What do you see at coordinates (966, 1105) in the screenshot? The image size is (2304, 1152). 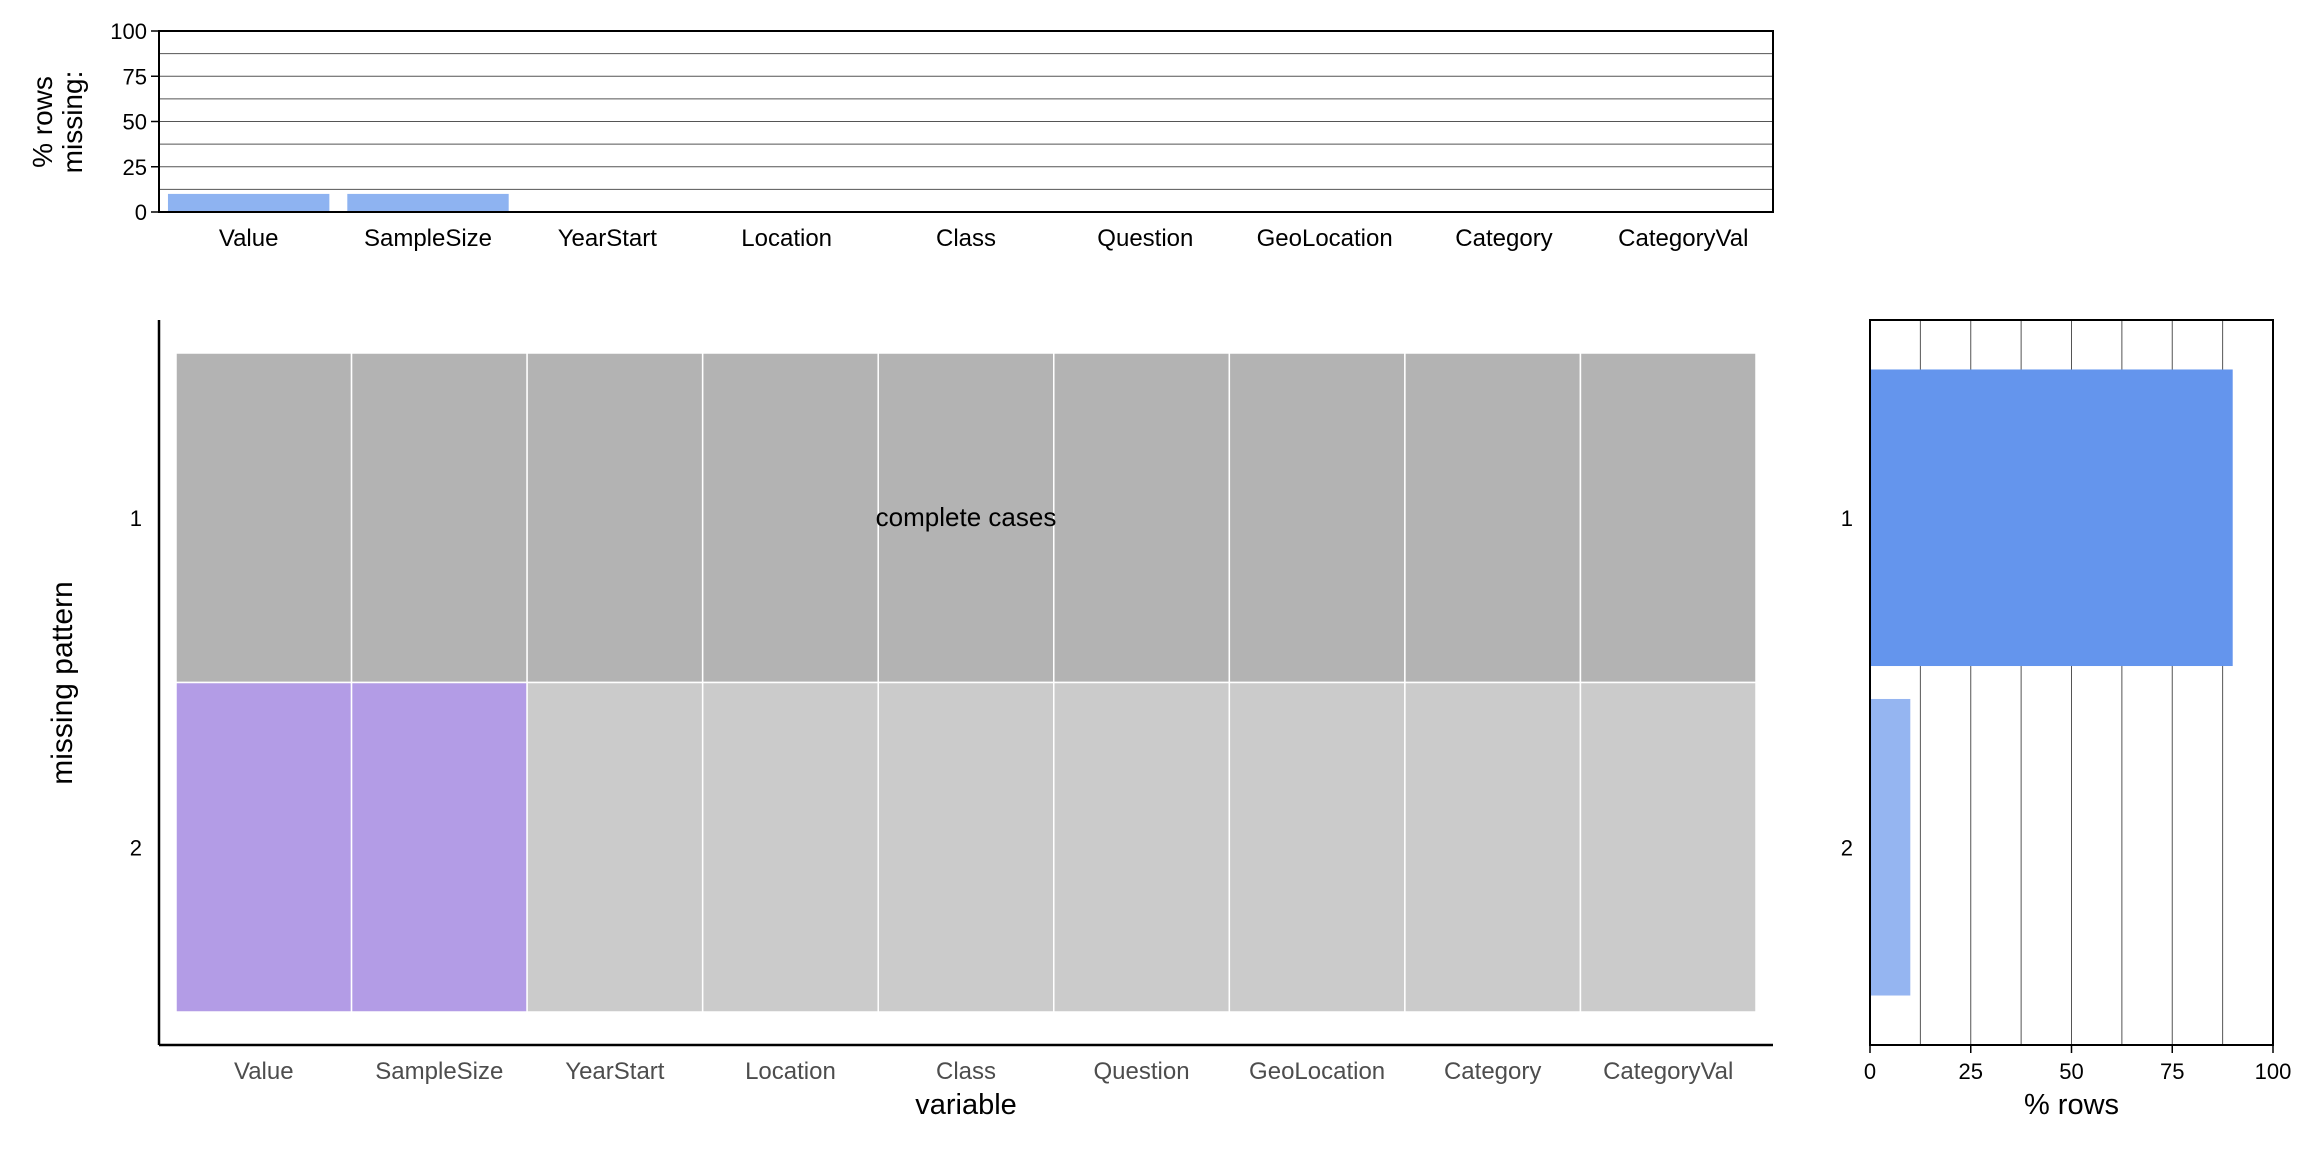 I see `main-x-axis-title: variable` at bounding box center [966, 1105].